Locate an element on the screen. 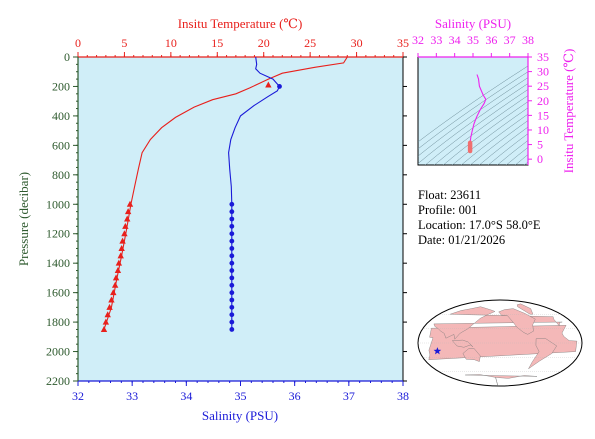 The width and height of the screenshot is (595, 439). pressure-tick-label: 1600 is located at coordinates (58, 293).